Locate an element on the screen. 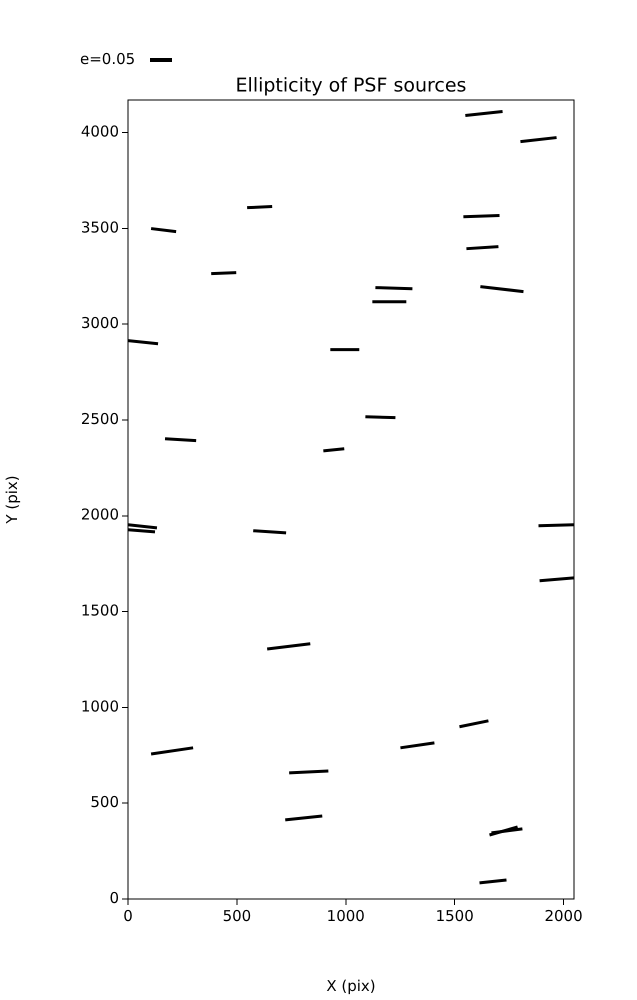  y-tick-label: 2000 is located at coordinates (99, 515).